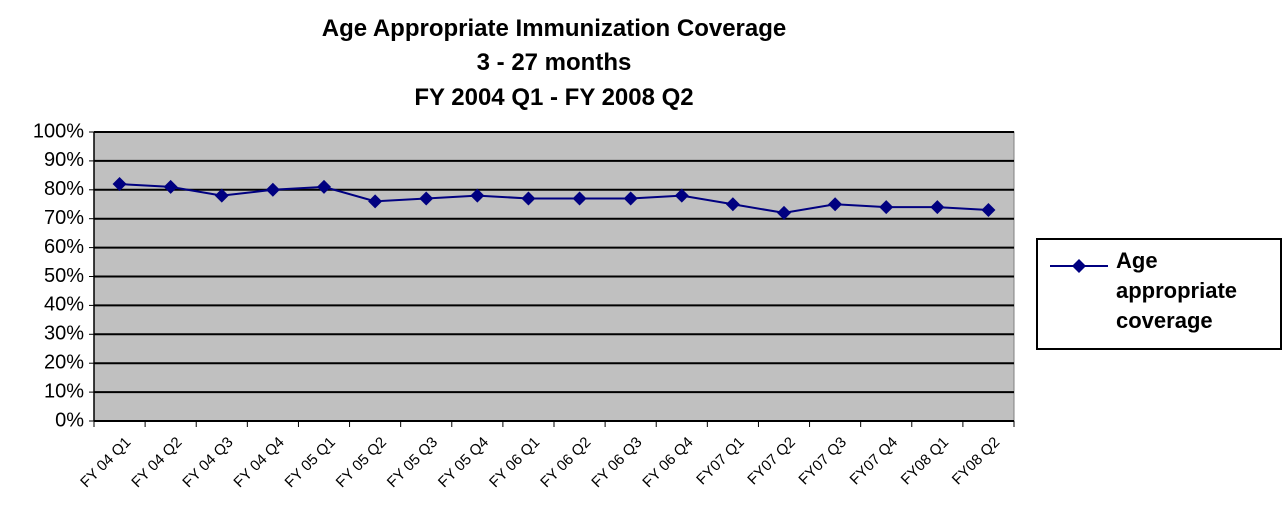  I want to click on series-line, so click(554, 198).